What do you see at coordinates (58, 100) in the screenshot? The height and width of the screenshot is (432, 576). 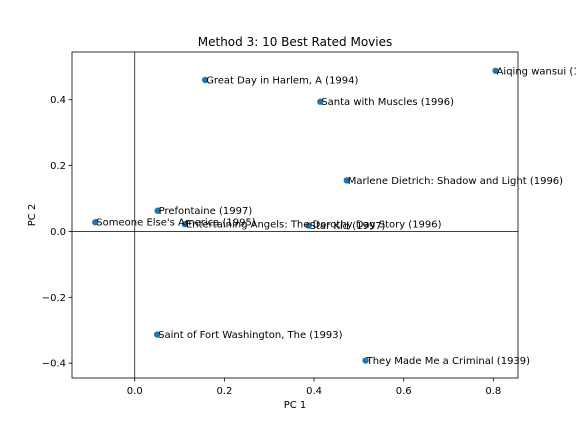 I see `y-tick-label: 0.4` at bounding box center [58, 100].